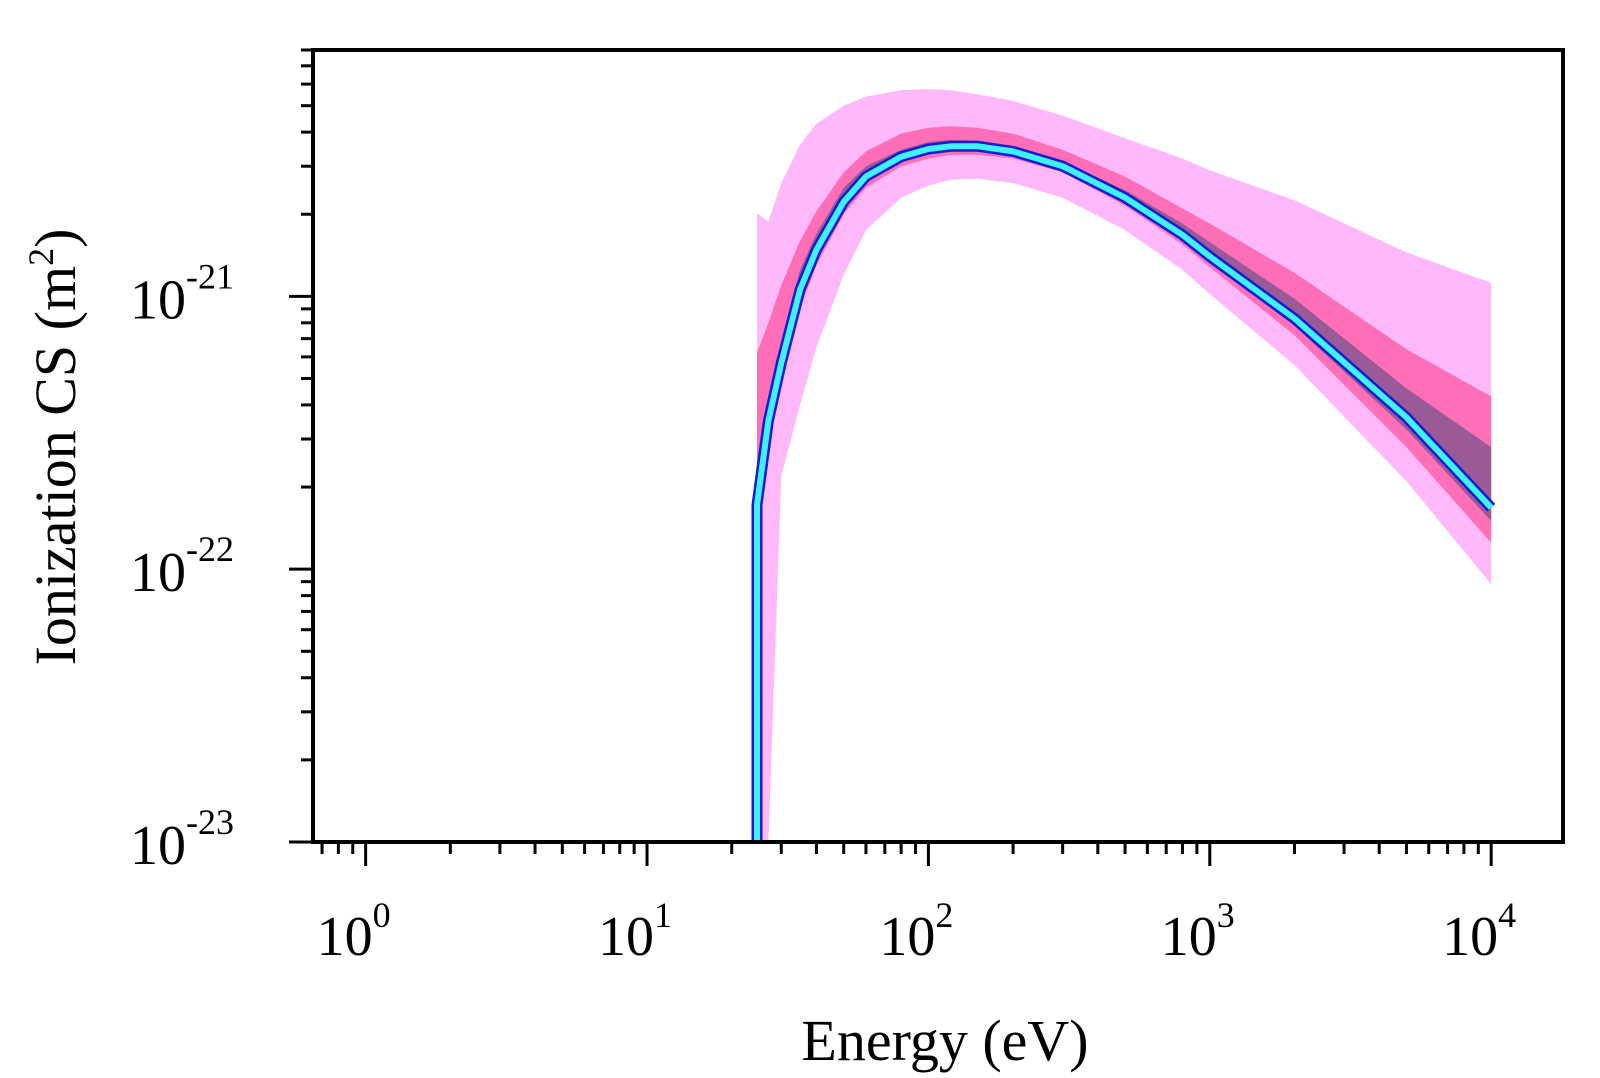  What do you see at coordinates (944, 1040) in the screenshot?
I see `x-axis-title: Energy (eV)` at bounding box center [944, 1040].